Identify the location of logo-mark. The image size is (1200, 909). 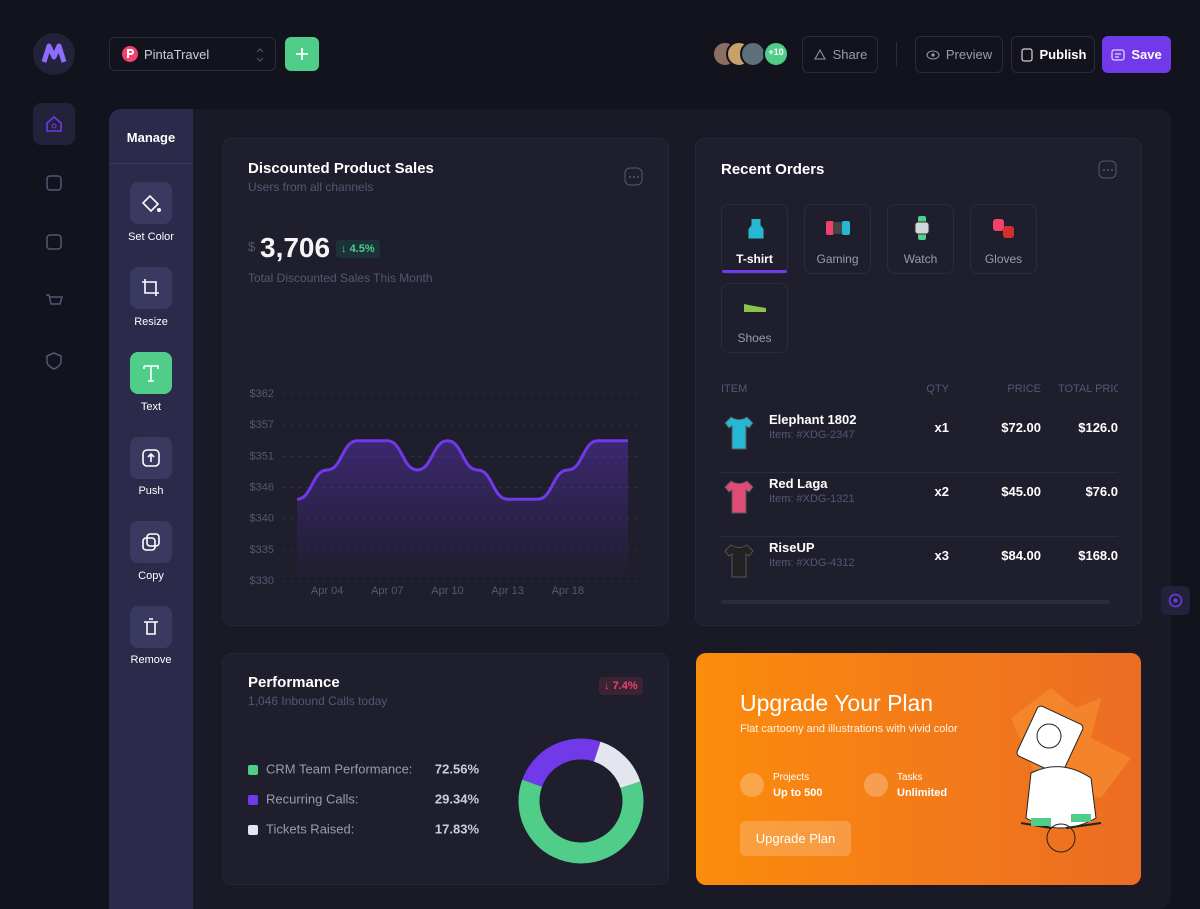
(54, 53).